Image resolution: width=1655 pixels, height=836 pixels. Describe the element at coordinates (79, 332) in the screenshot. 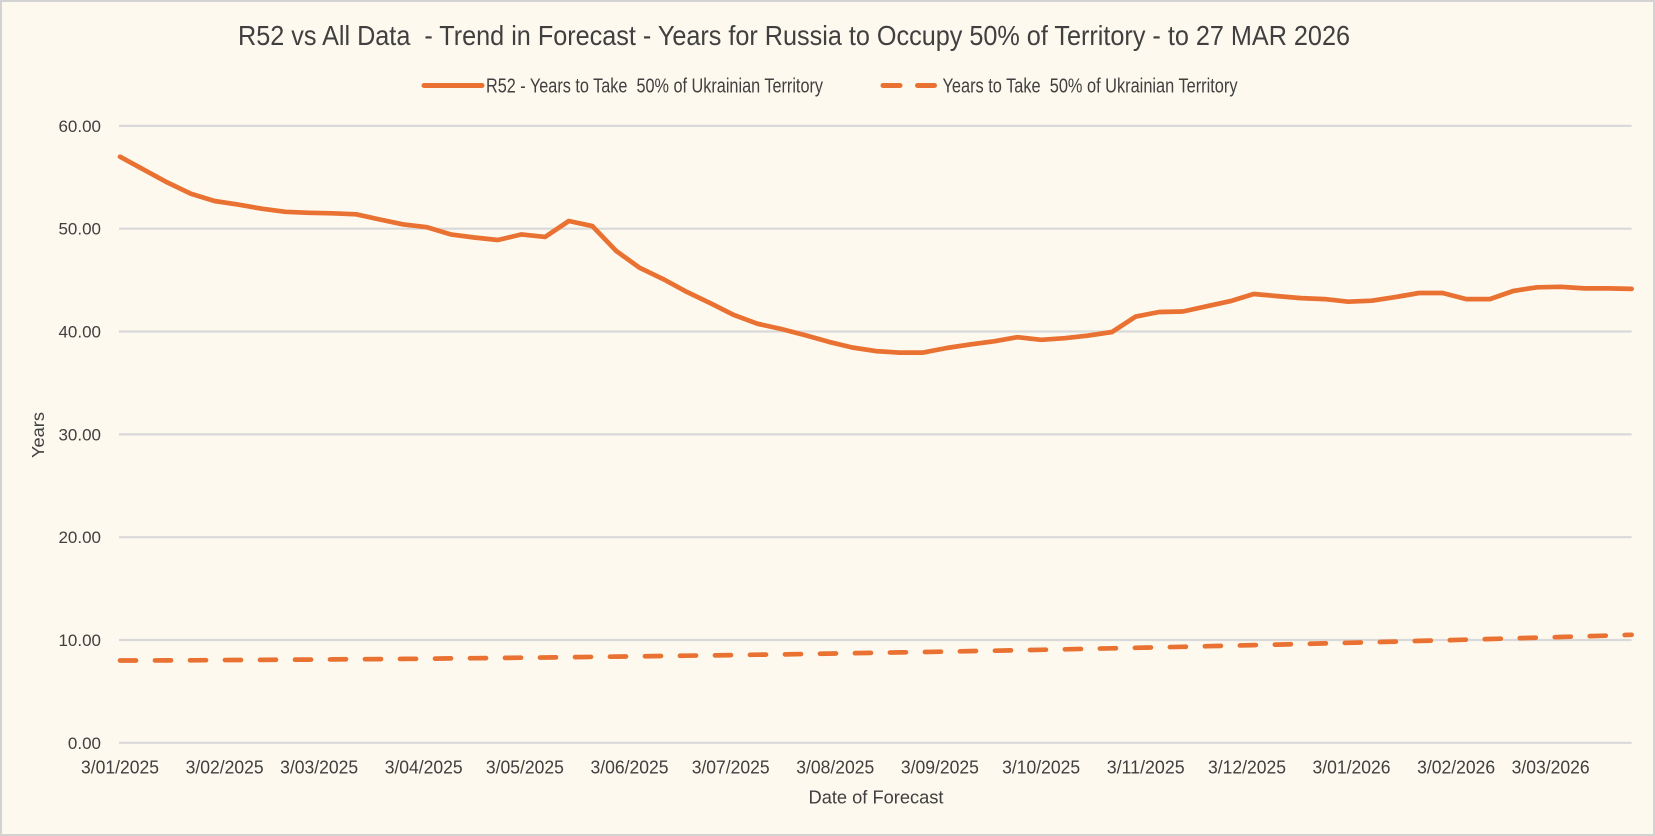

I see `svg-text: 40.00` at that location.